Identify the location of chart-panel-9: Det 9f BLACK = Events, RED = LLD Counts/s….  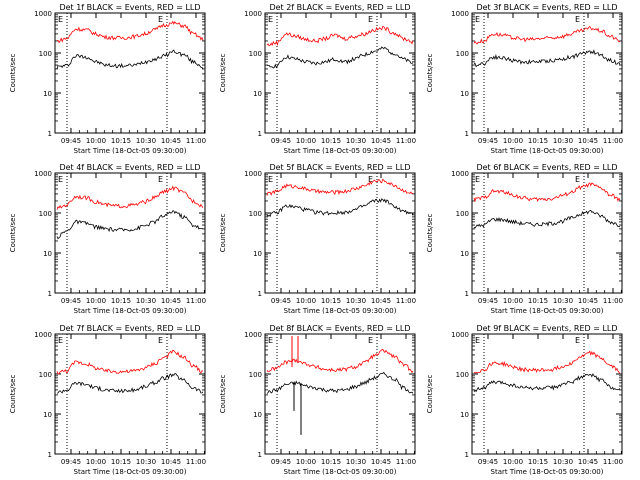
(524, 400).